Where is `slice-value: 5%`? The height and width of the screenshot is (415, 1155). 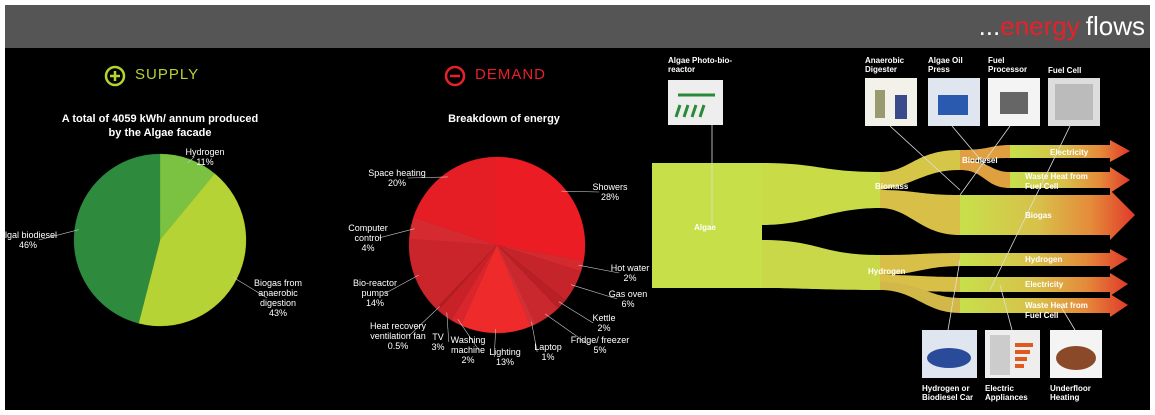
slice-value: 5% is located at coordinates (600, 350).